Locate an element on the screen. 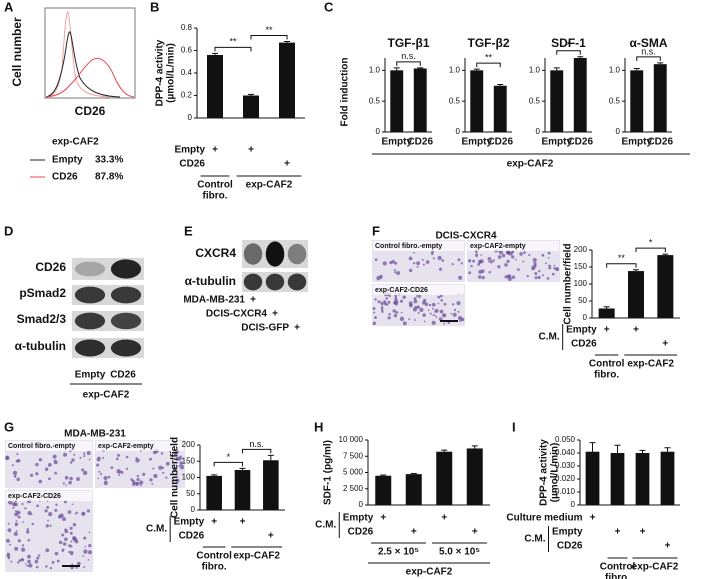 The image size is (709, 579). panel-label: F is located at coordinates (376, 230).